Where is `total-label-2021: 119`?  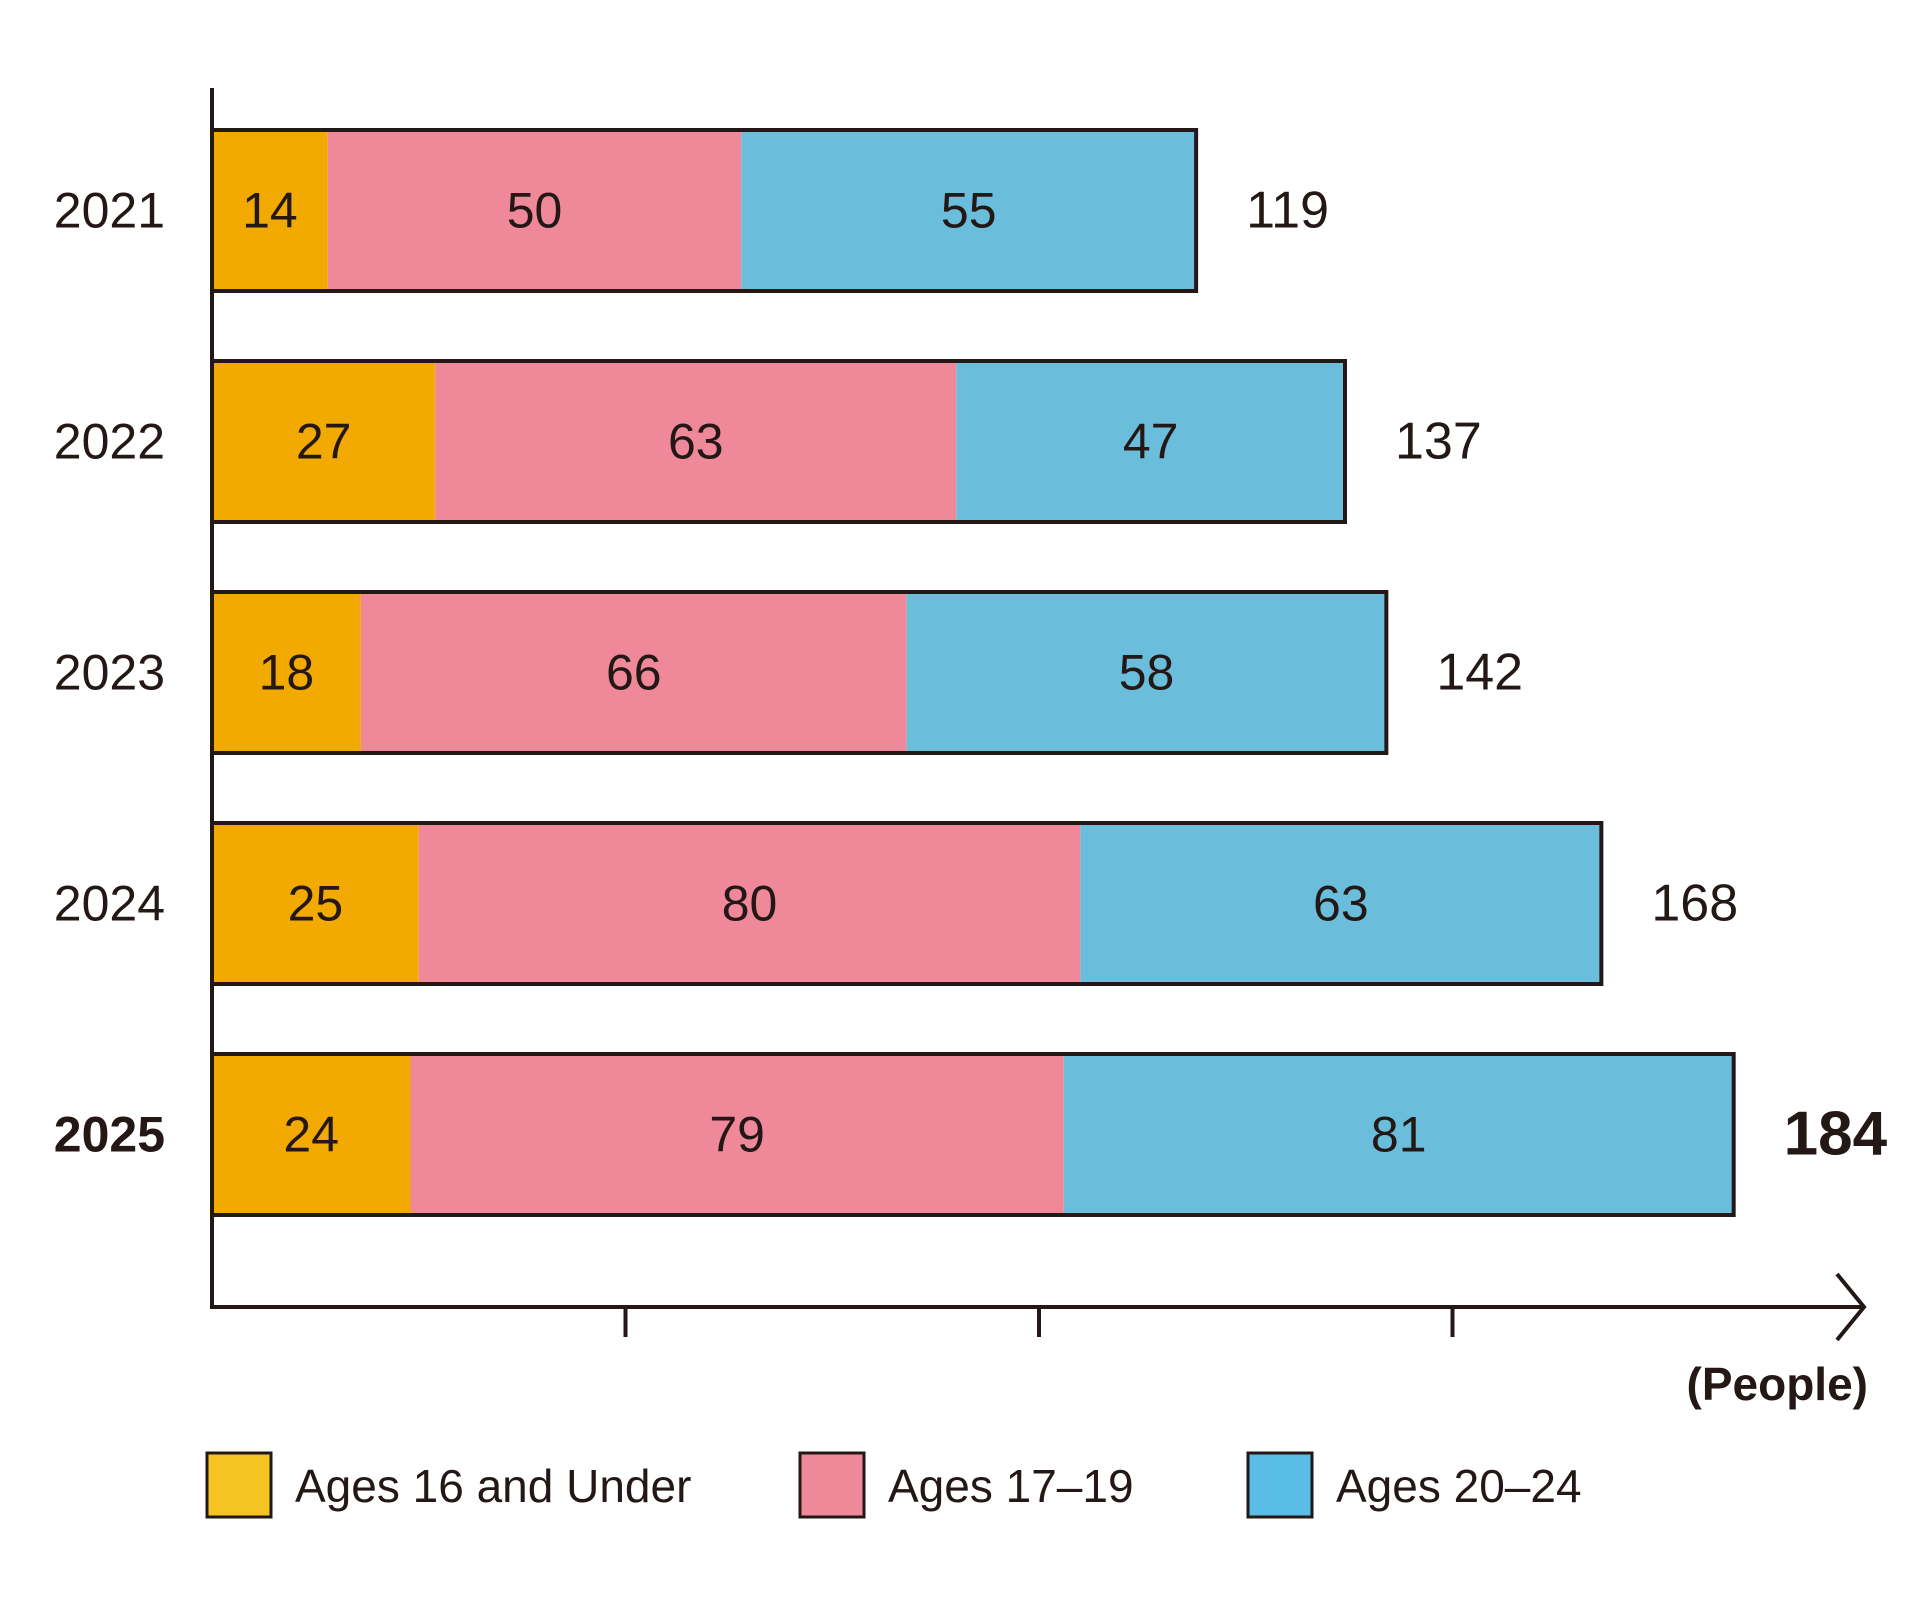 total-label-2021: 119 is located at coordinates (1287, 211).